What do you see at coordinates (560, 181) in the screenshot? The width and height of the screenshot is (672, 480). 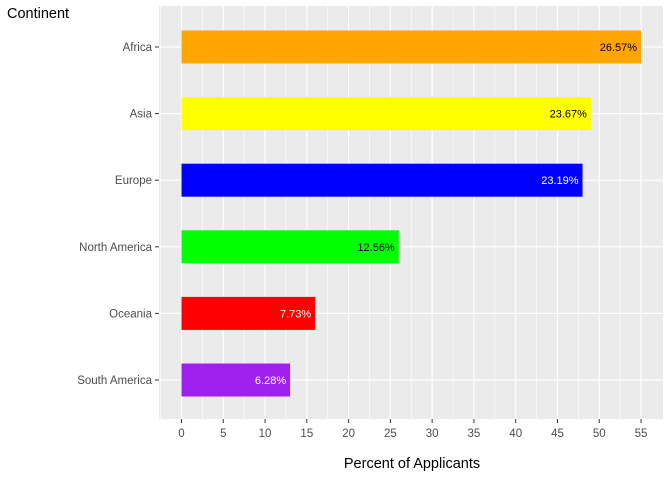 I see `data-label: 23.19%` at bounding box center [560, 181].